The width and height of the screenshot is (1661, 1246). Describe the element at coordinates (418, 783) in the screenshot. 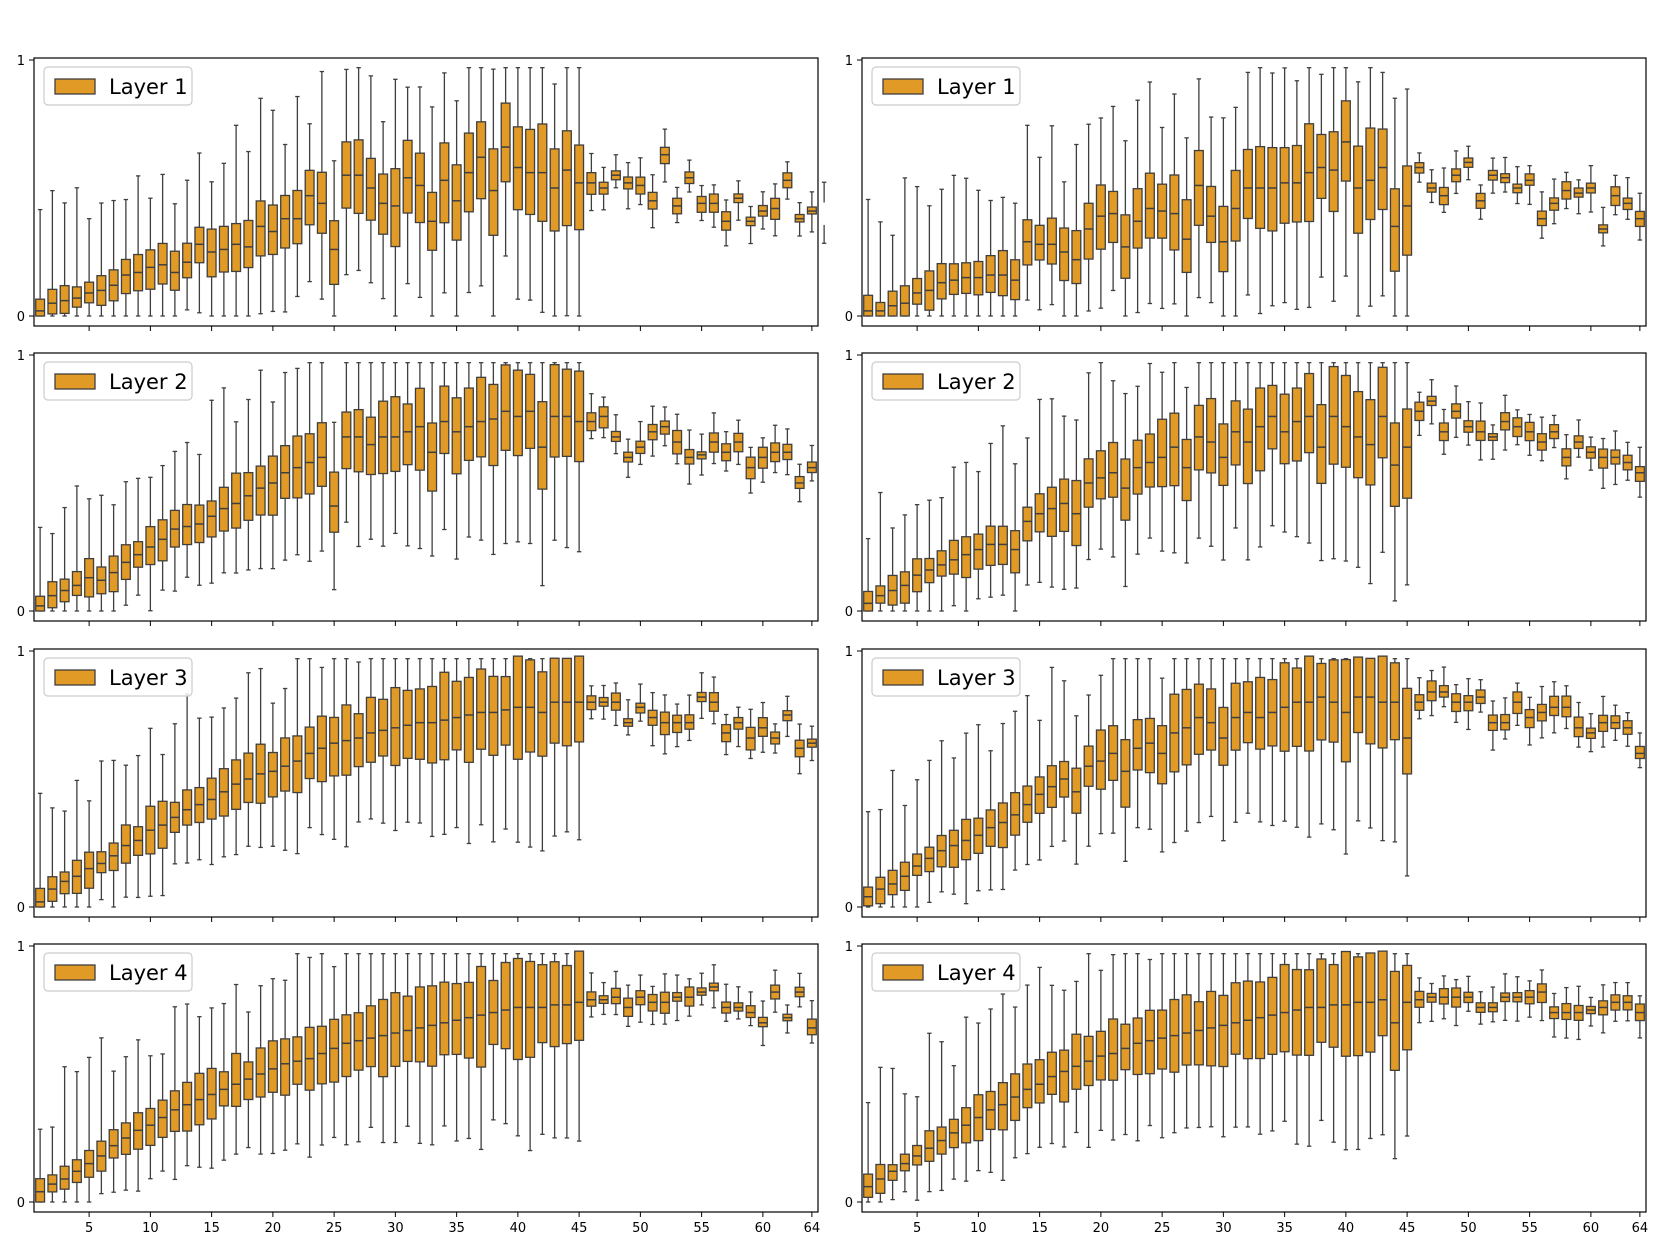

I see `panel-3: 0 1 Layer 3` at that location.